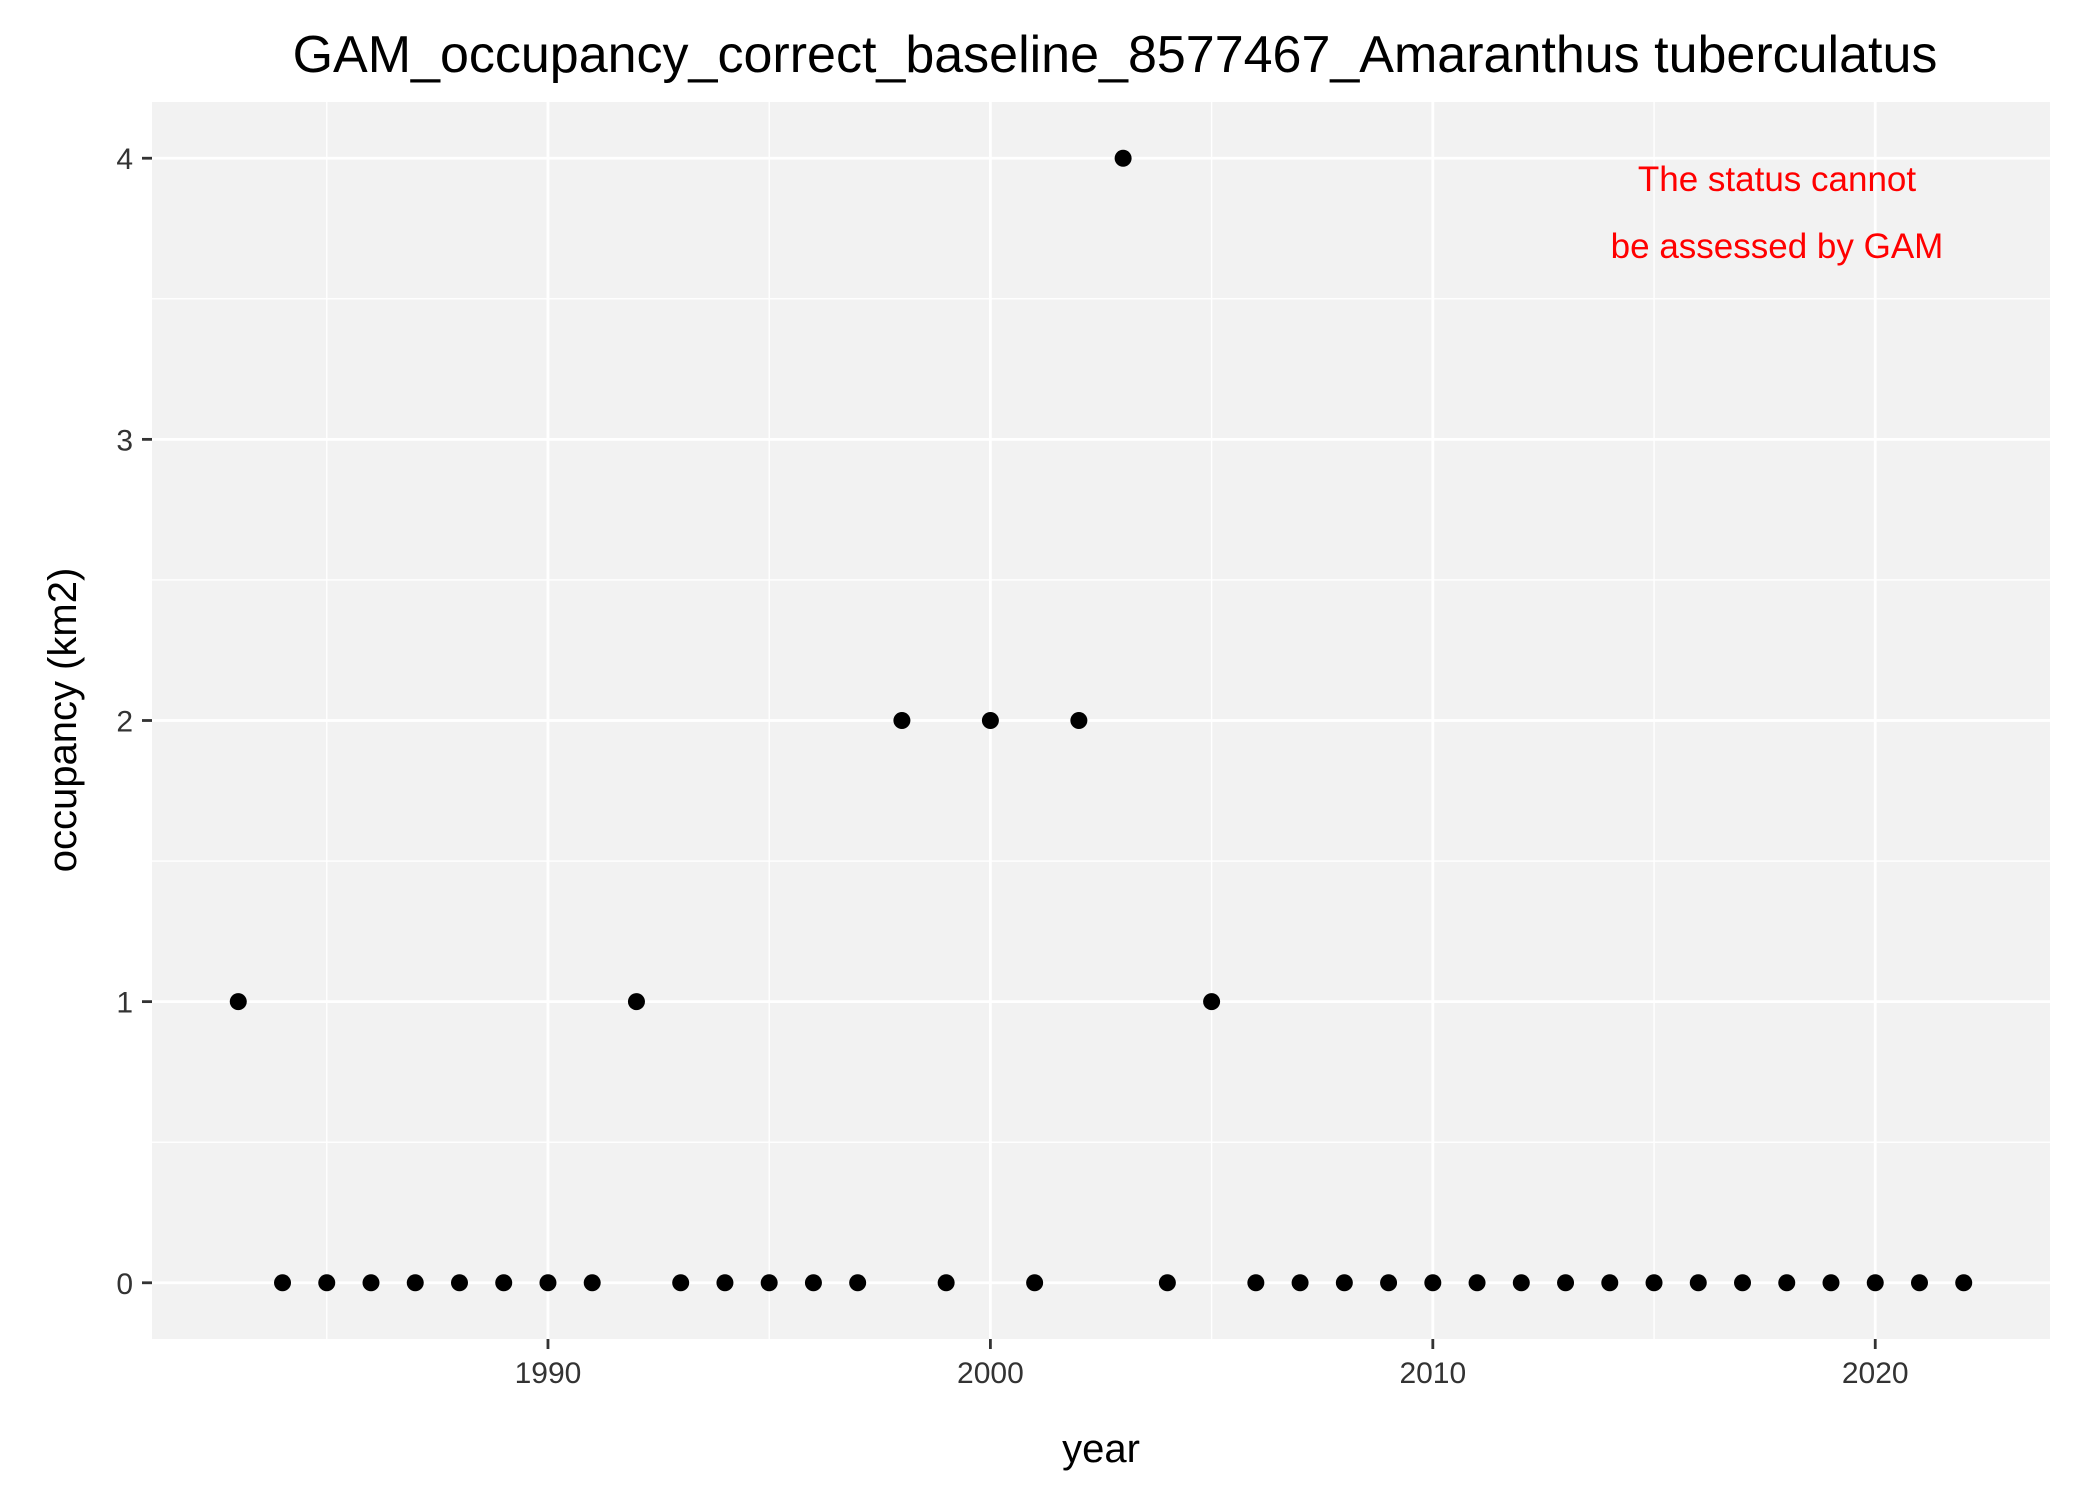  I want to click on y-tick-label: 2, so click(124, 722).